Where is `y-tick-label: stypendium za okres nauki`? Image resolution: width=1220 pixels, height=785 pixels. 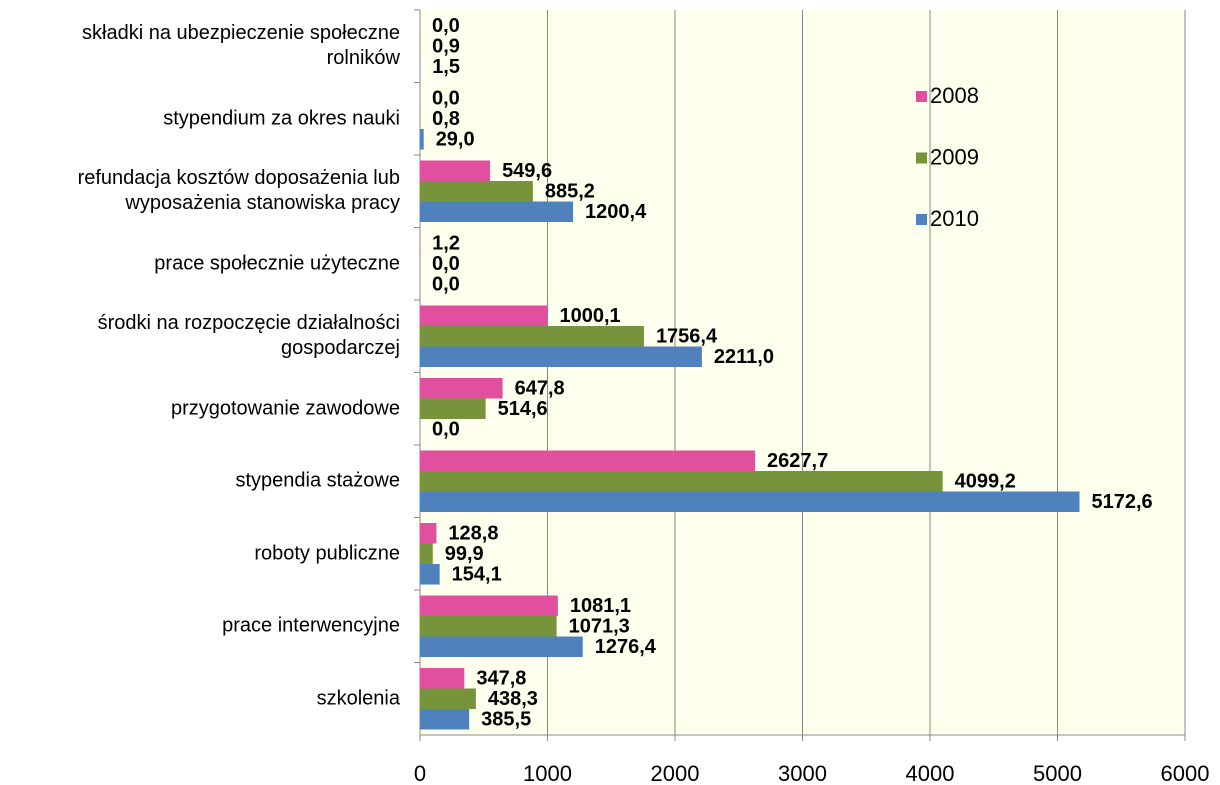 y-tick-label: stypendium za okres nauki is located at coordinates (281, 118).